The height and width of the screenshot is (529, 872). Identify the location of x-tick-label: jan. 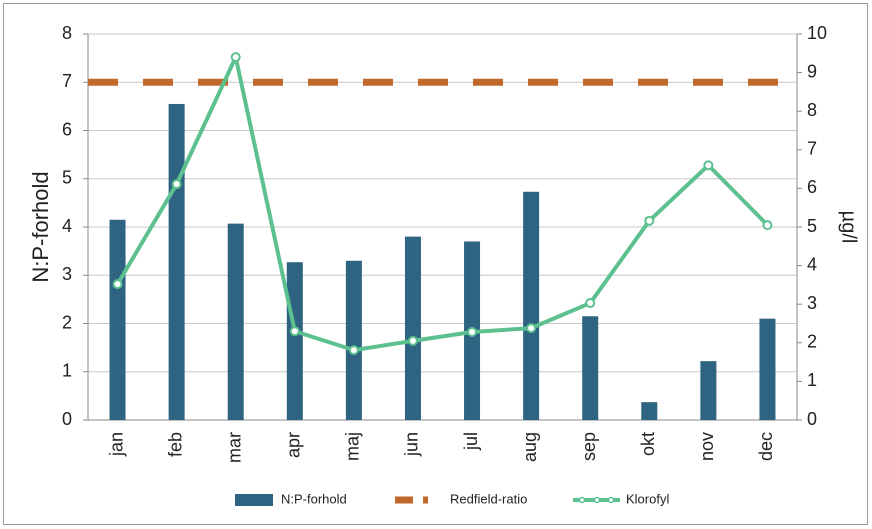
(116, 444).